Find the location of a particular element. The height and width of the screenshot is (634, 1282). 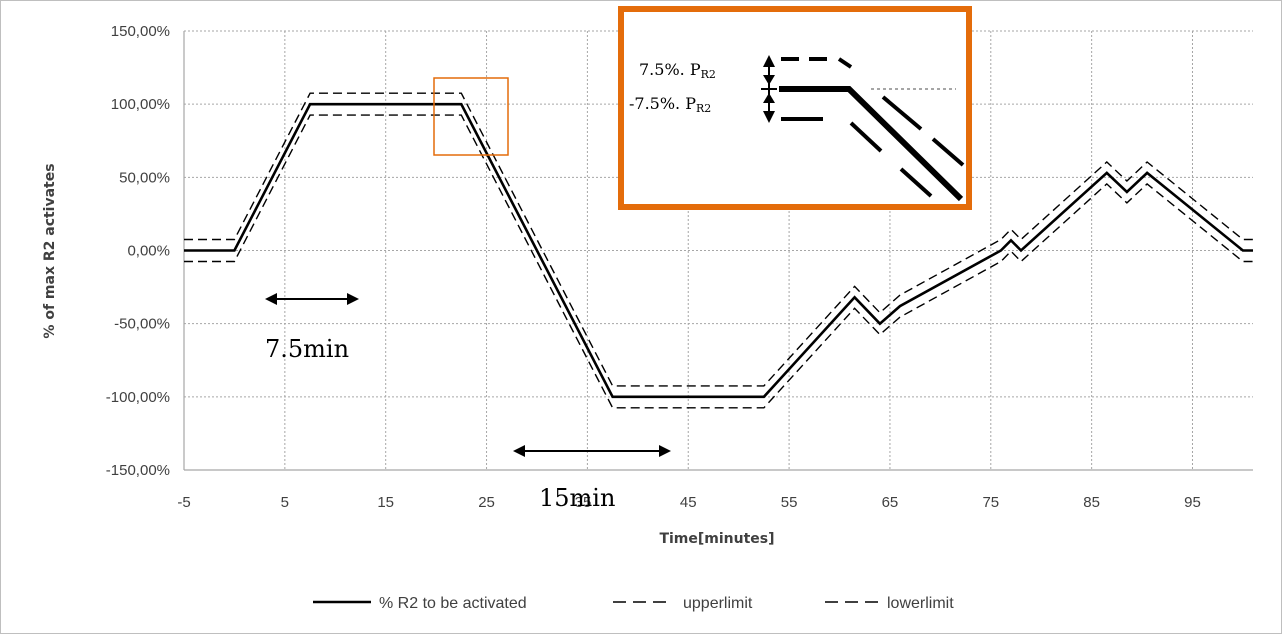

inset-upper-label: 7.5%. PR2 is located at coordinates (677, 70).